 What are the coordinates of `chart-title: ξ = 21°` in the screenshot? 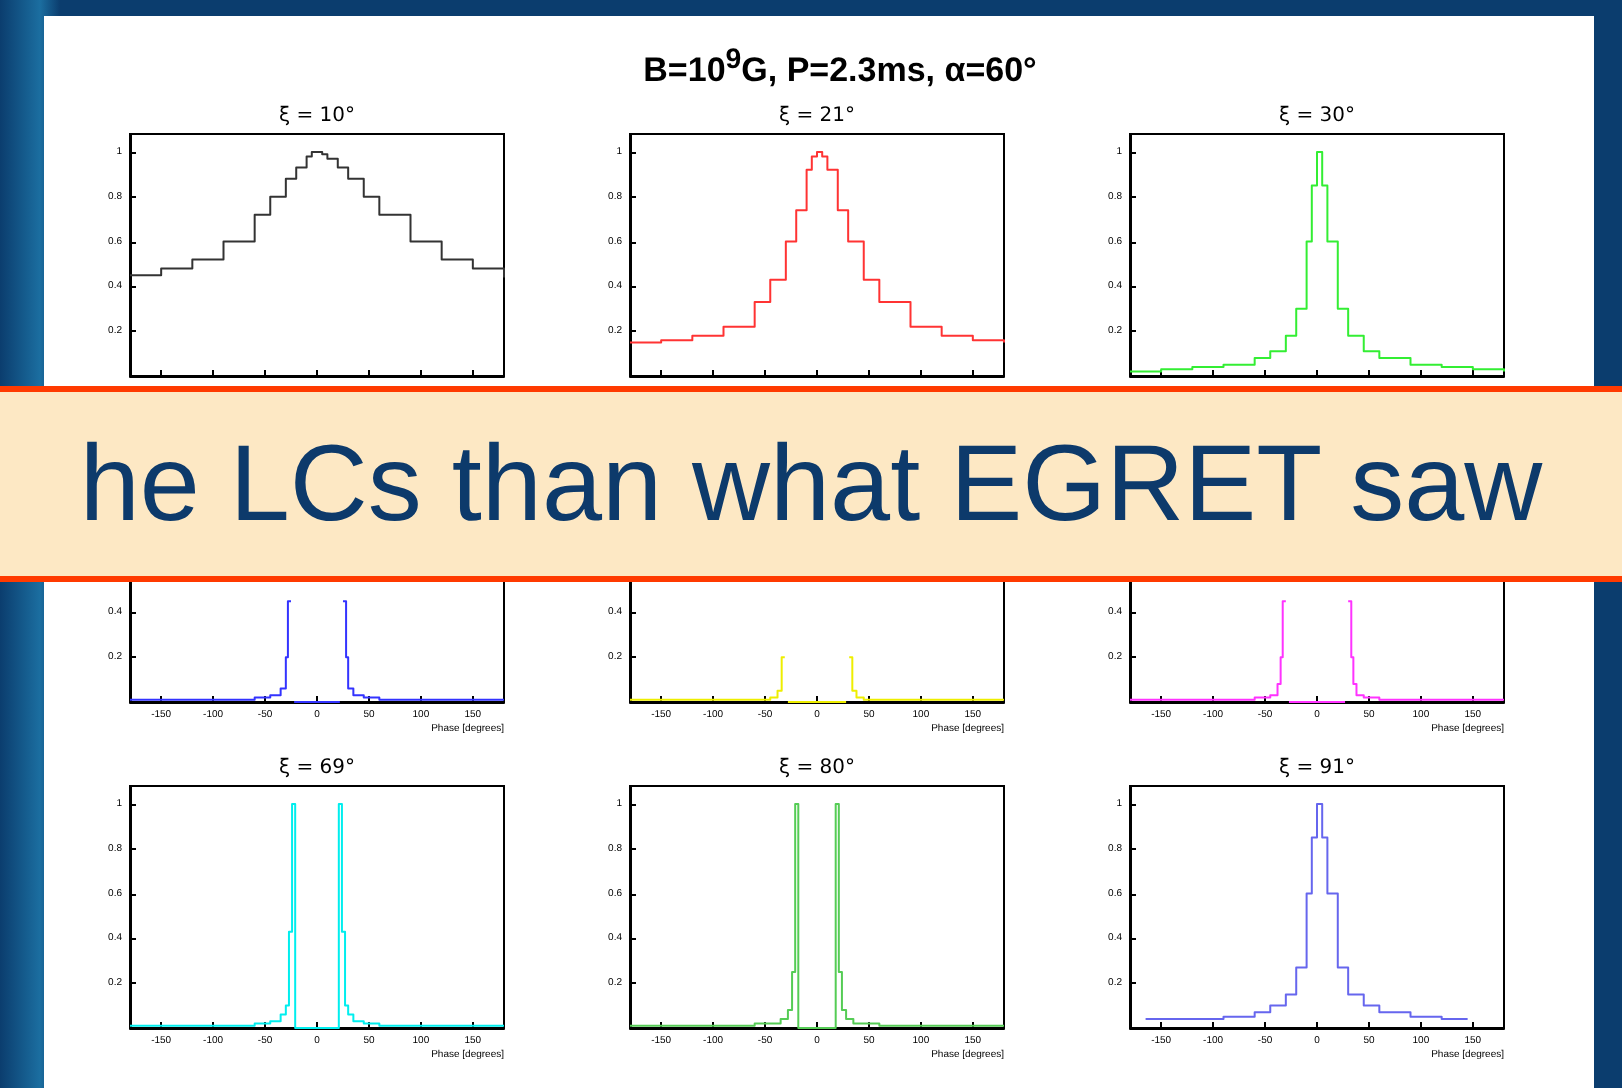 It's located at (817, 116).